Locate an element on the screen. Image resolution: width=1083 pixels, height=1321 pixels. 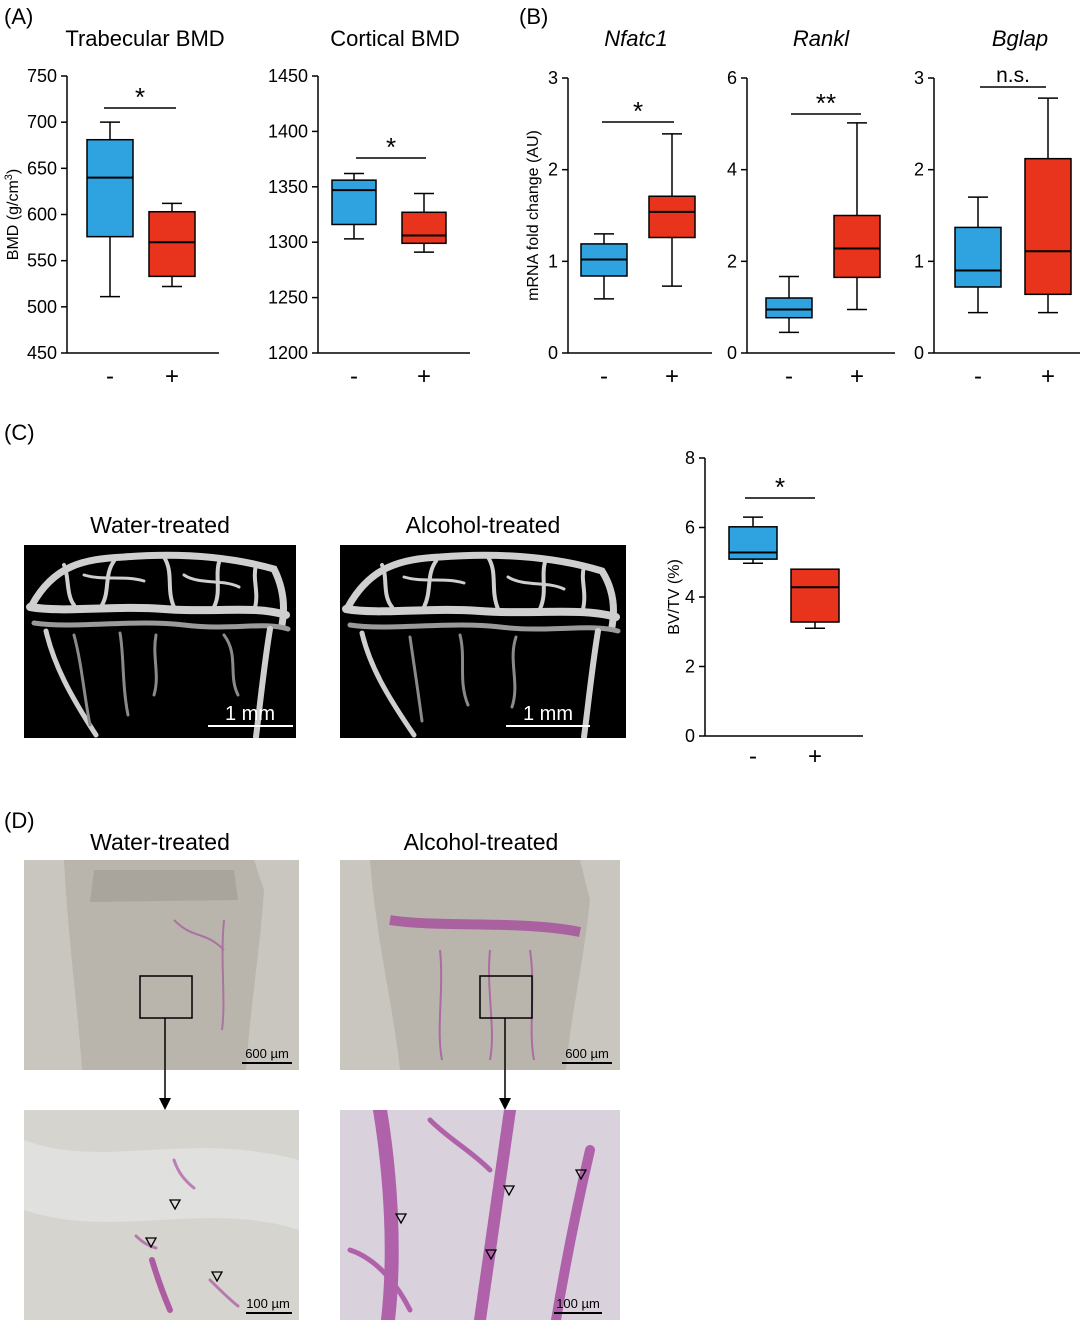
chart-title: Trabecular BMD is located at coordinates (144, 38).